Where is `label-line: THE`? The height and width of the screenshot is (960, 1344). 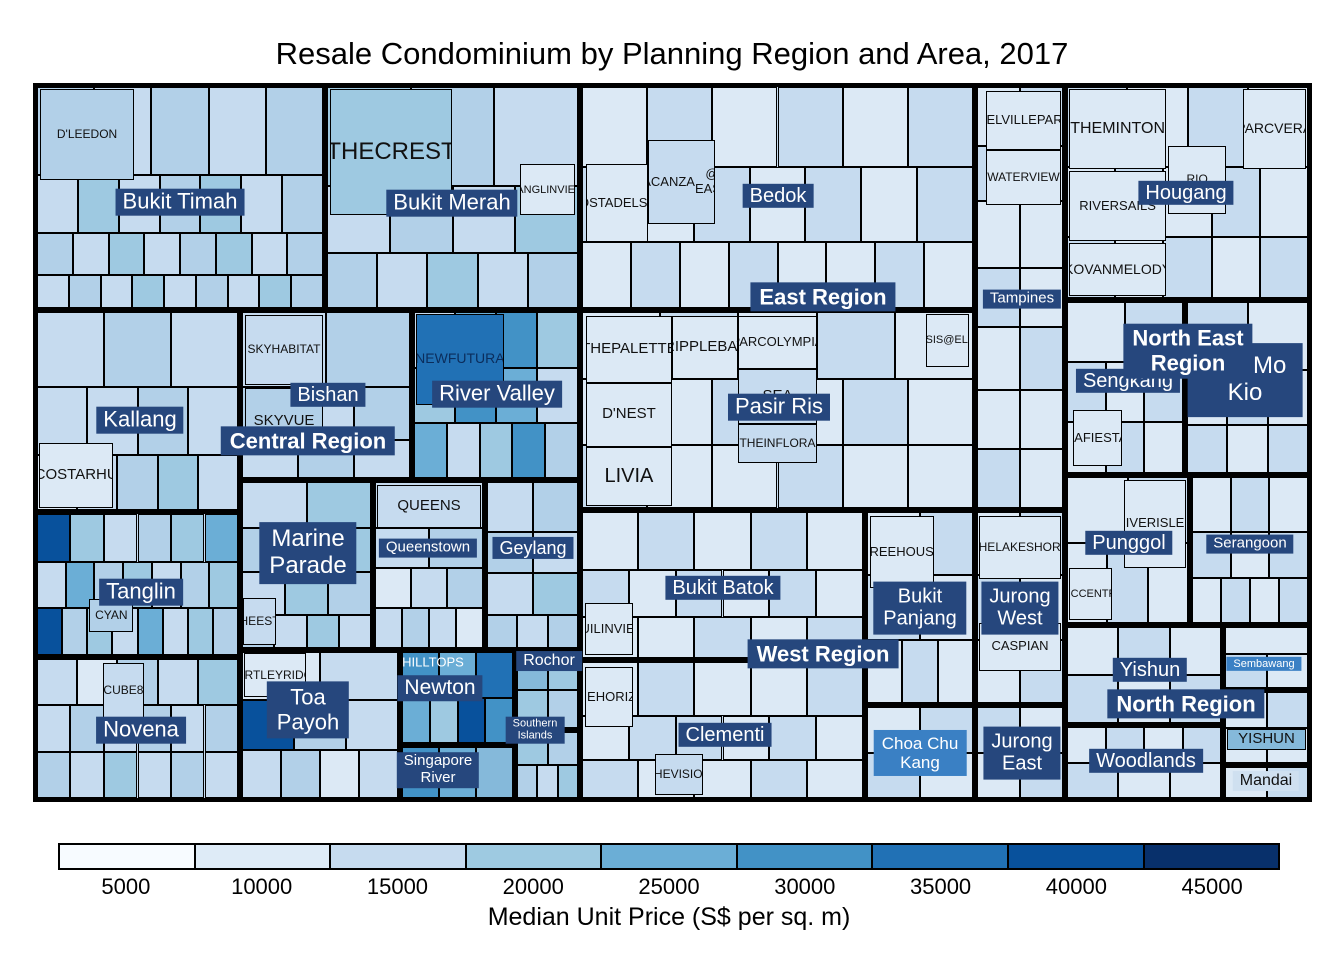
label-line: THE is located at coordinates (250, 620).